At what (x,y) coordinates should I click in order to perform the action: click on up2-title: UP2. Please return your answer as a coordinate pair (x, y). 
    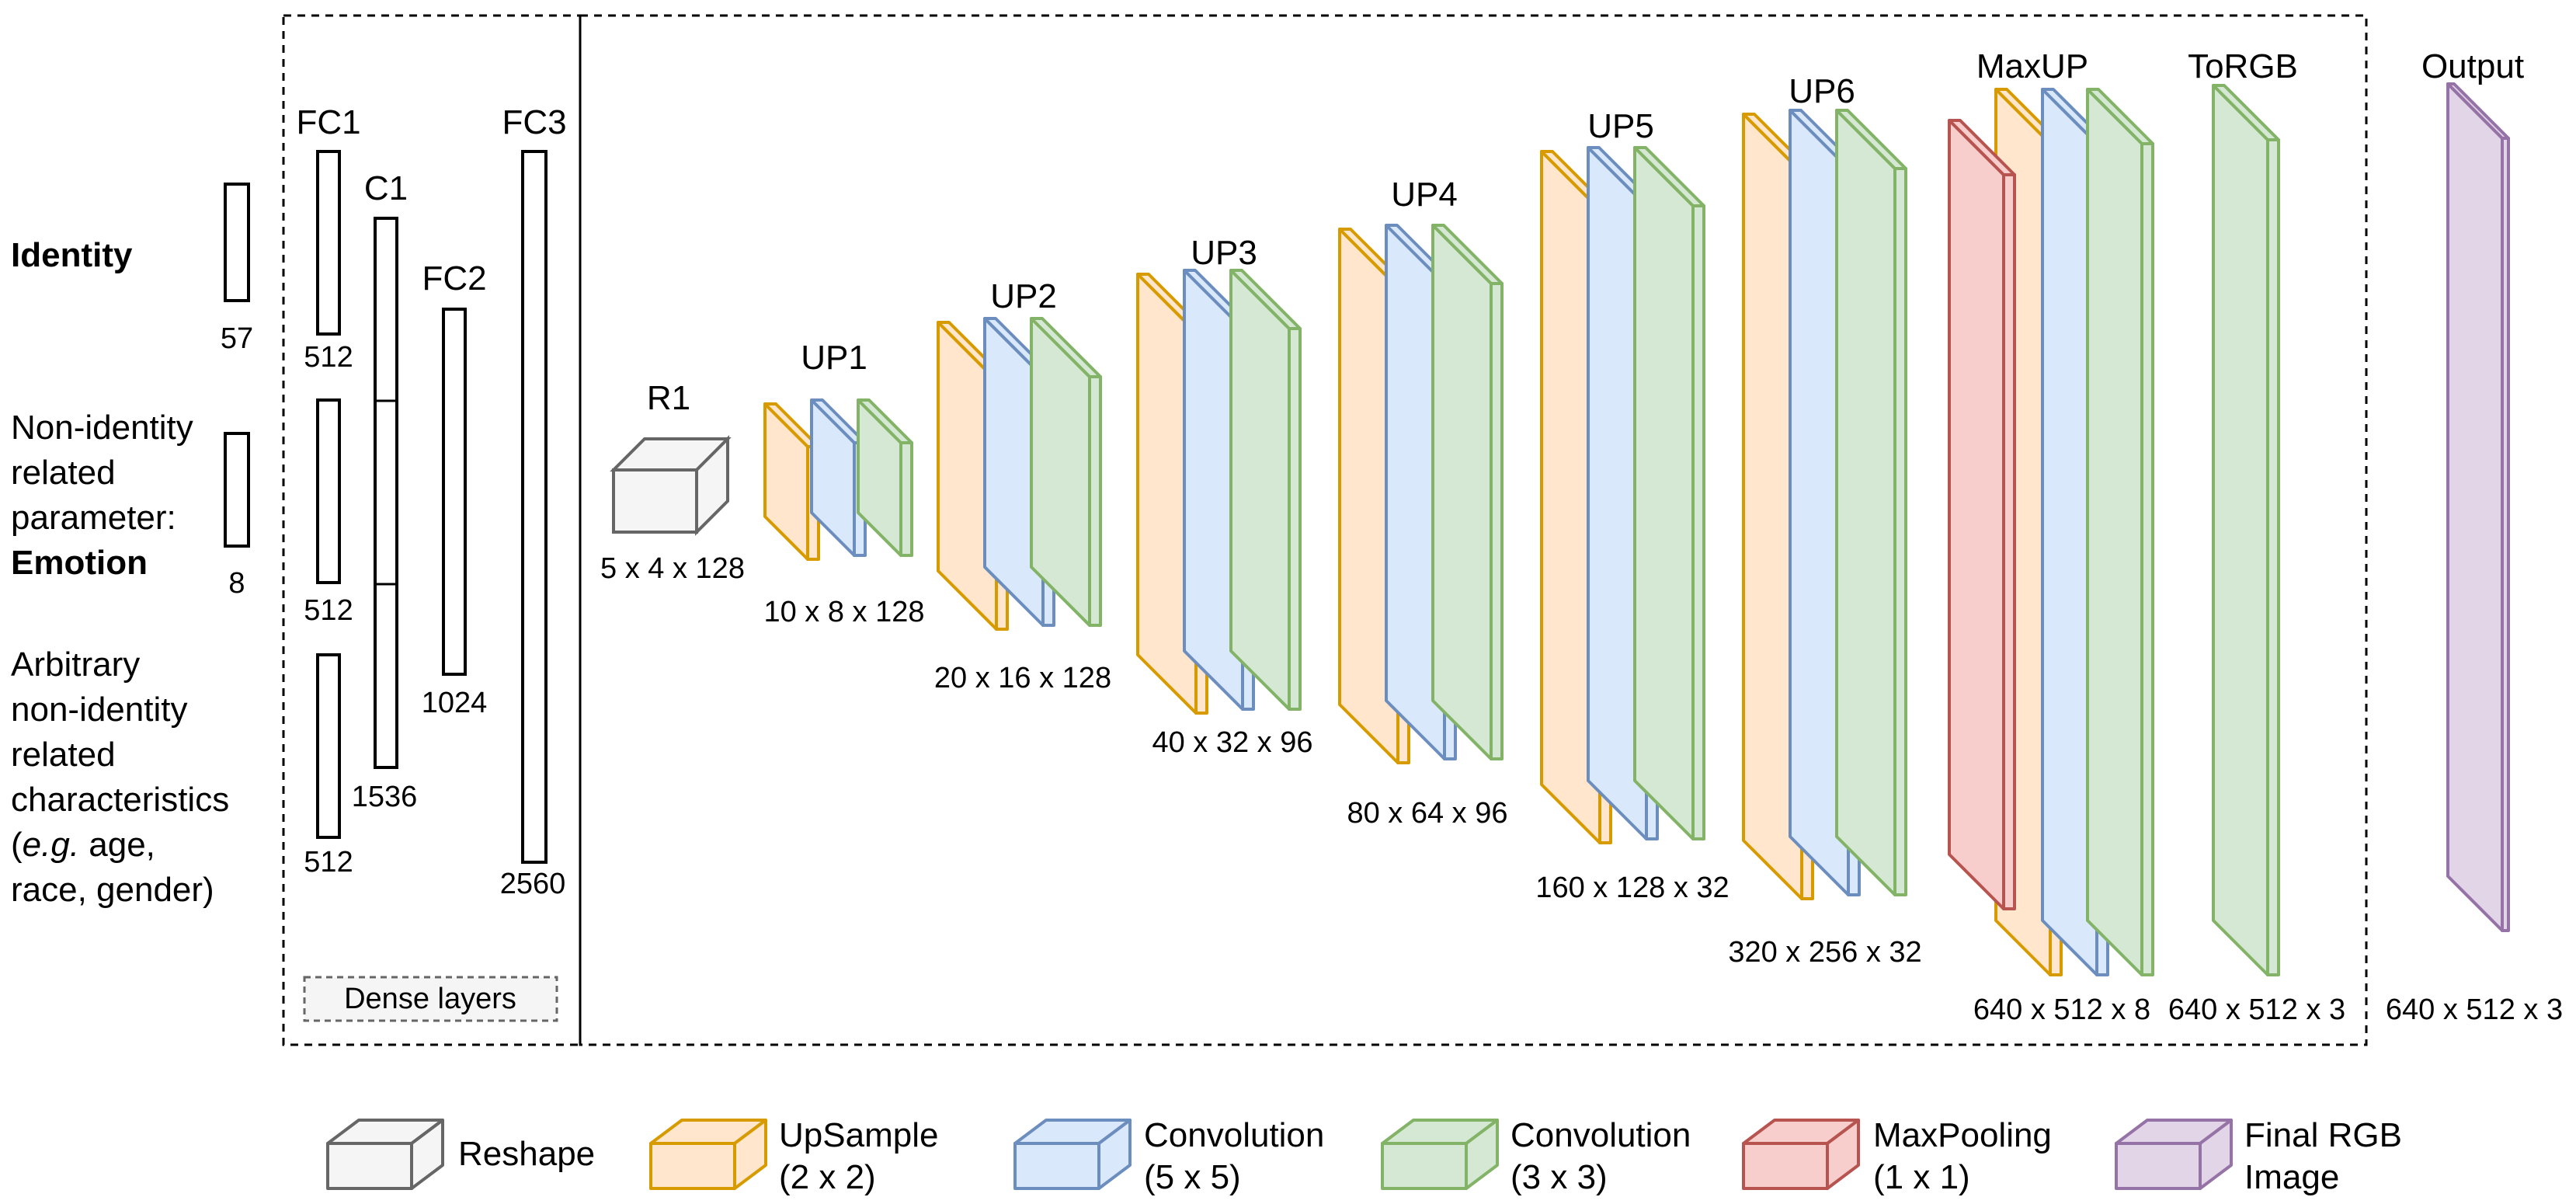
    Looking at the image, I should click on (1023, 296).